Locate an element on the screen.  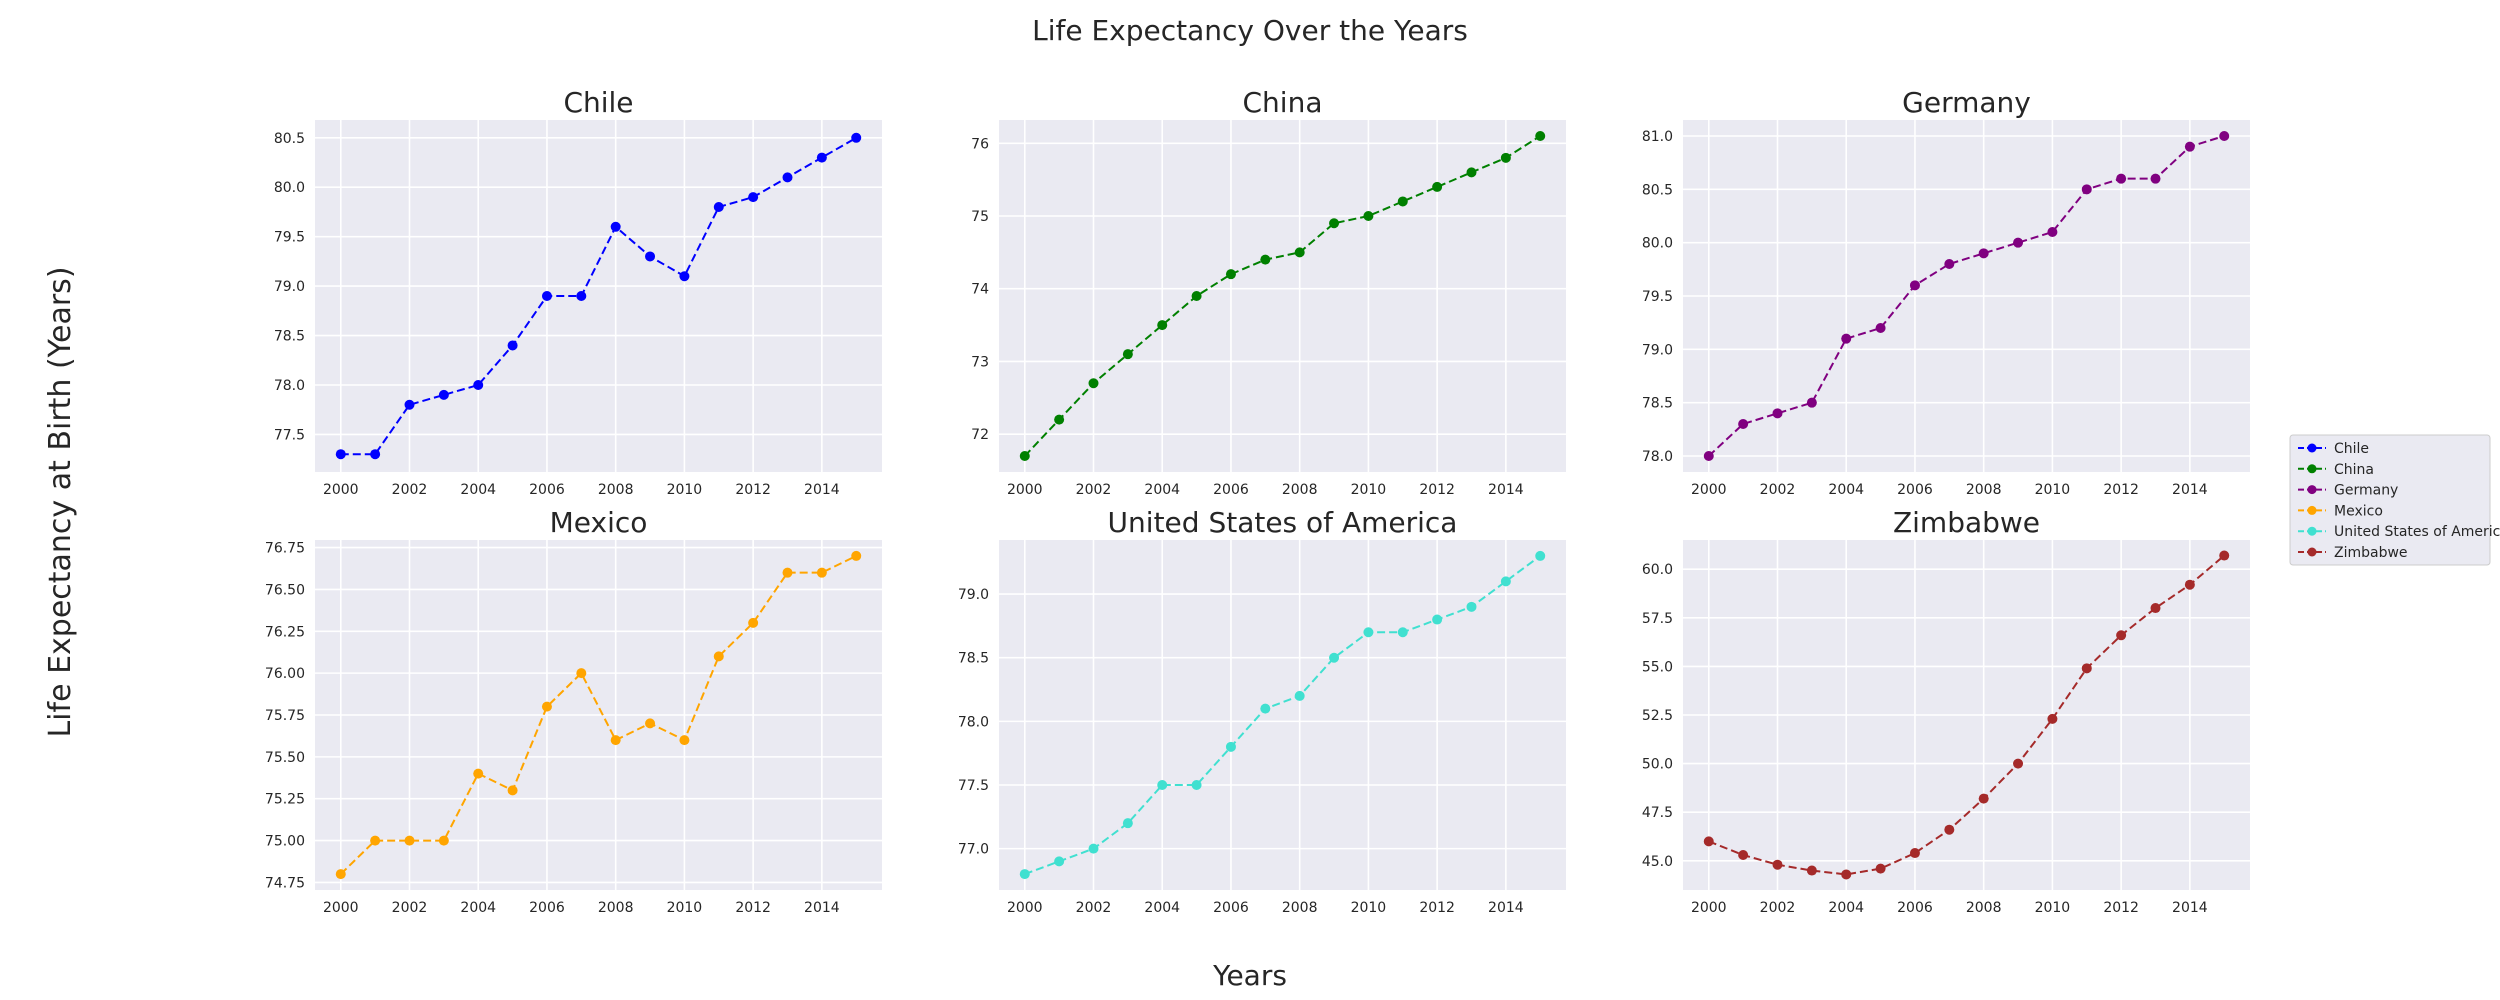
germany-y-tick-label: 80.5 is located at coordinates (1657, 190).